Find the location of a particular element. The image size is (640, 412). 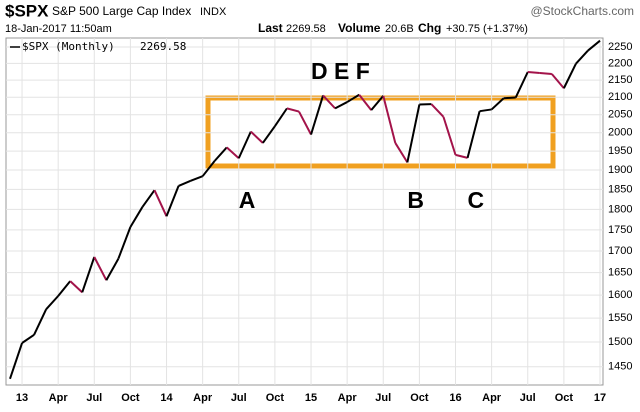

y-tick-label: 1950 is located at coordinates (620, 151).